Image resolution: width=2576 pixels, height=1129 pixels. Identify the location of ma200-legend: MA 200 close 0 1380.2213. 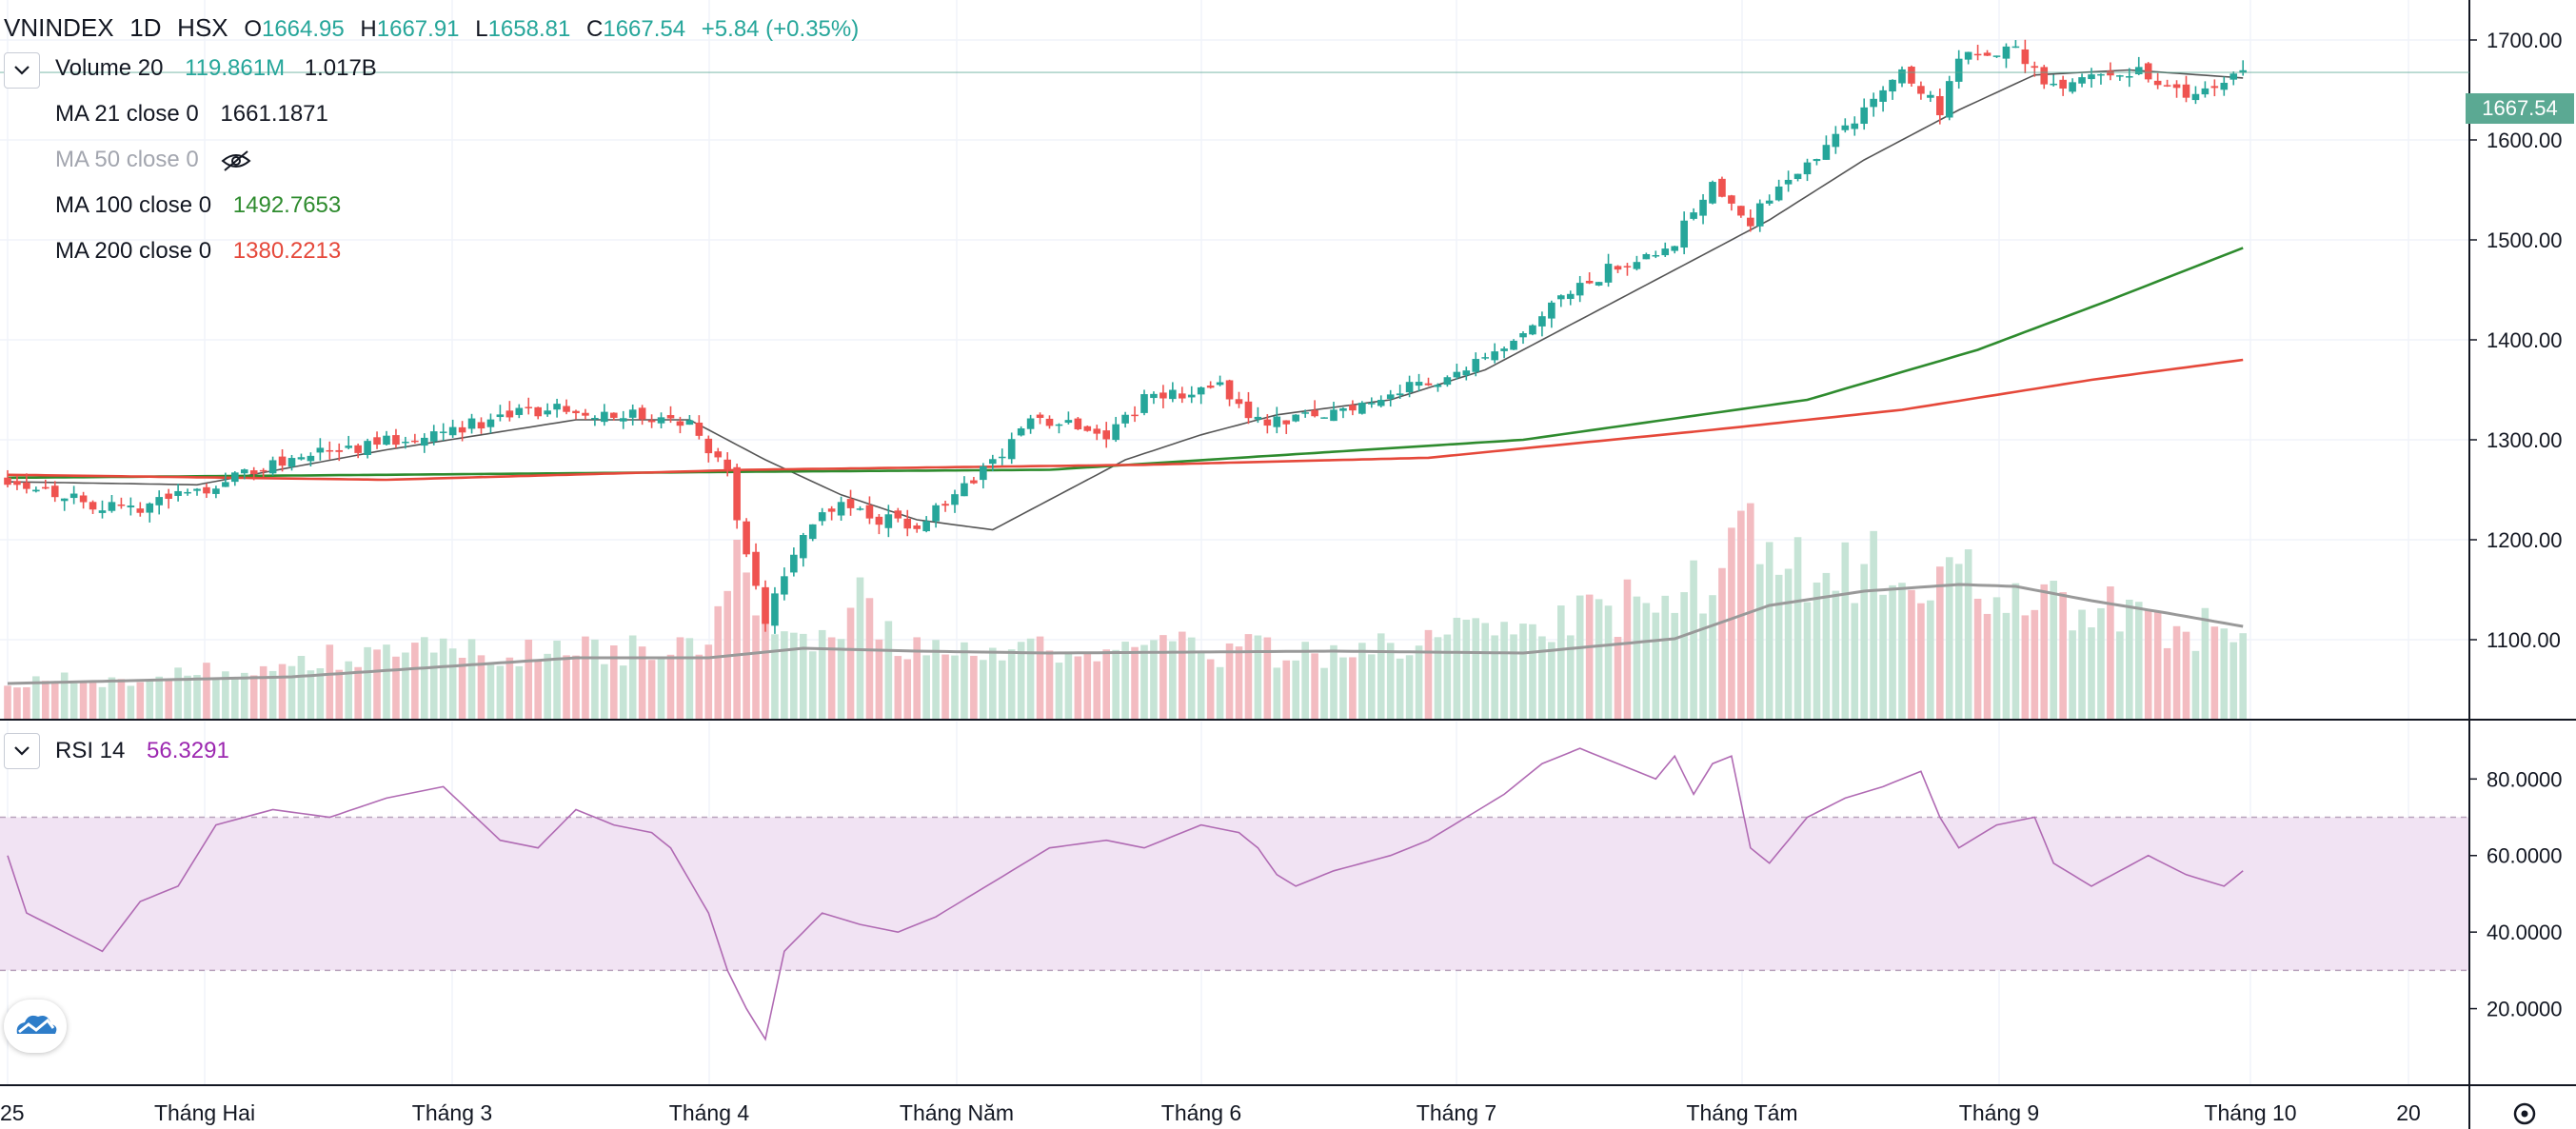
(198, 252).